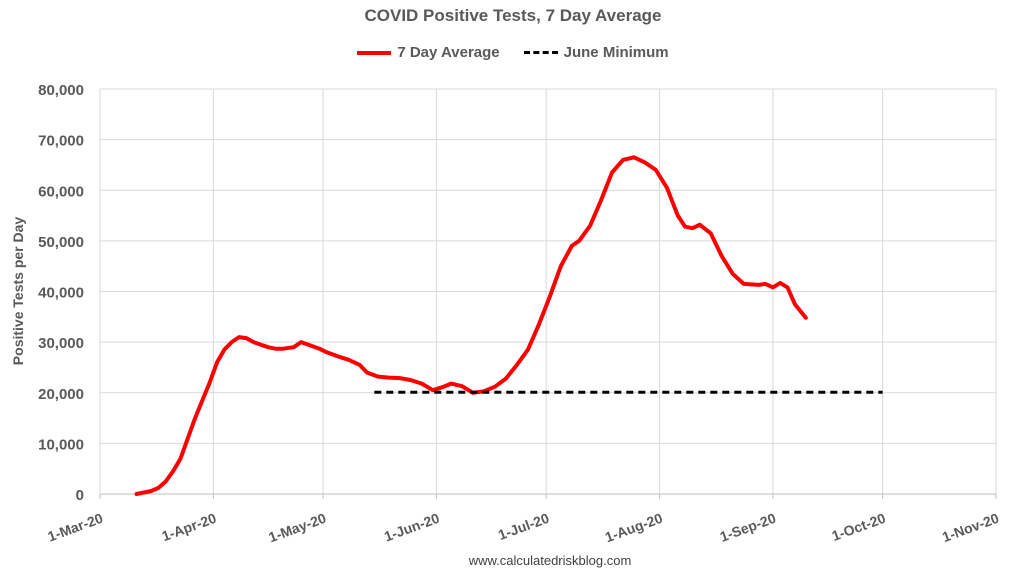  Describe the element at coordinates (540, 52) in the screenshot. I see `legend-swatch-dashed-black` at that location.